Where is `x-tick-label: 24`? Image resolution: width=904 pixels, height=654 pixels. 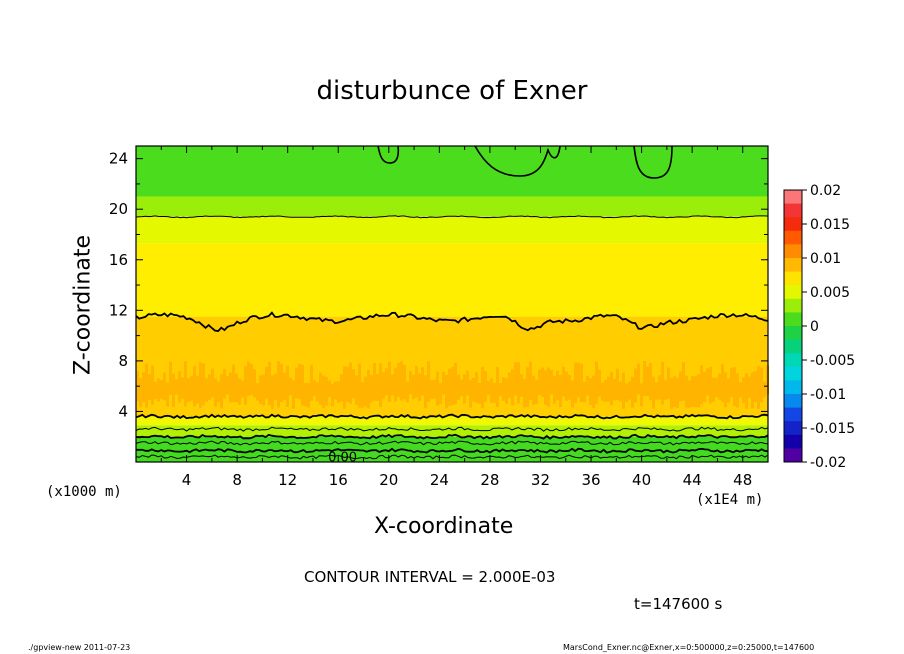 x-tick-label: 24 is located at coordinates (439, 480).